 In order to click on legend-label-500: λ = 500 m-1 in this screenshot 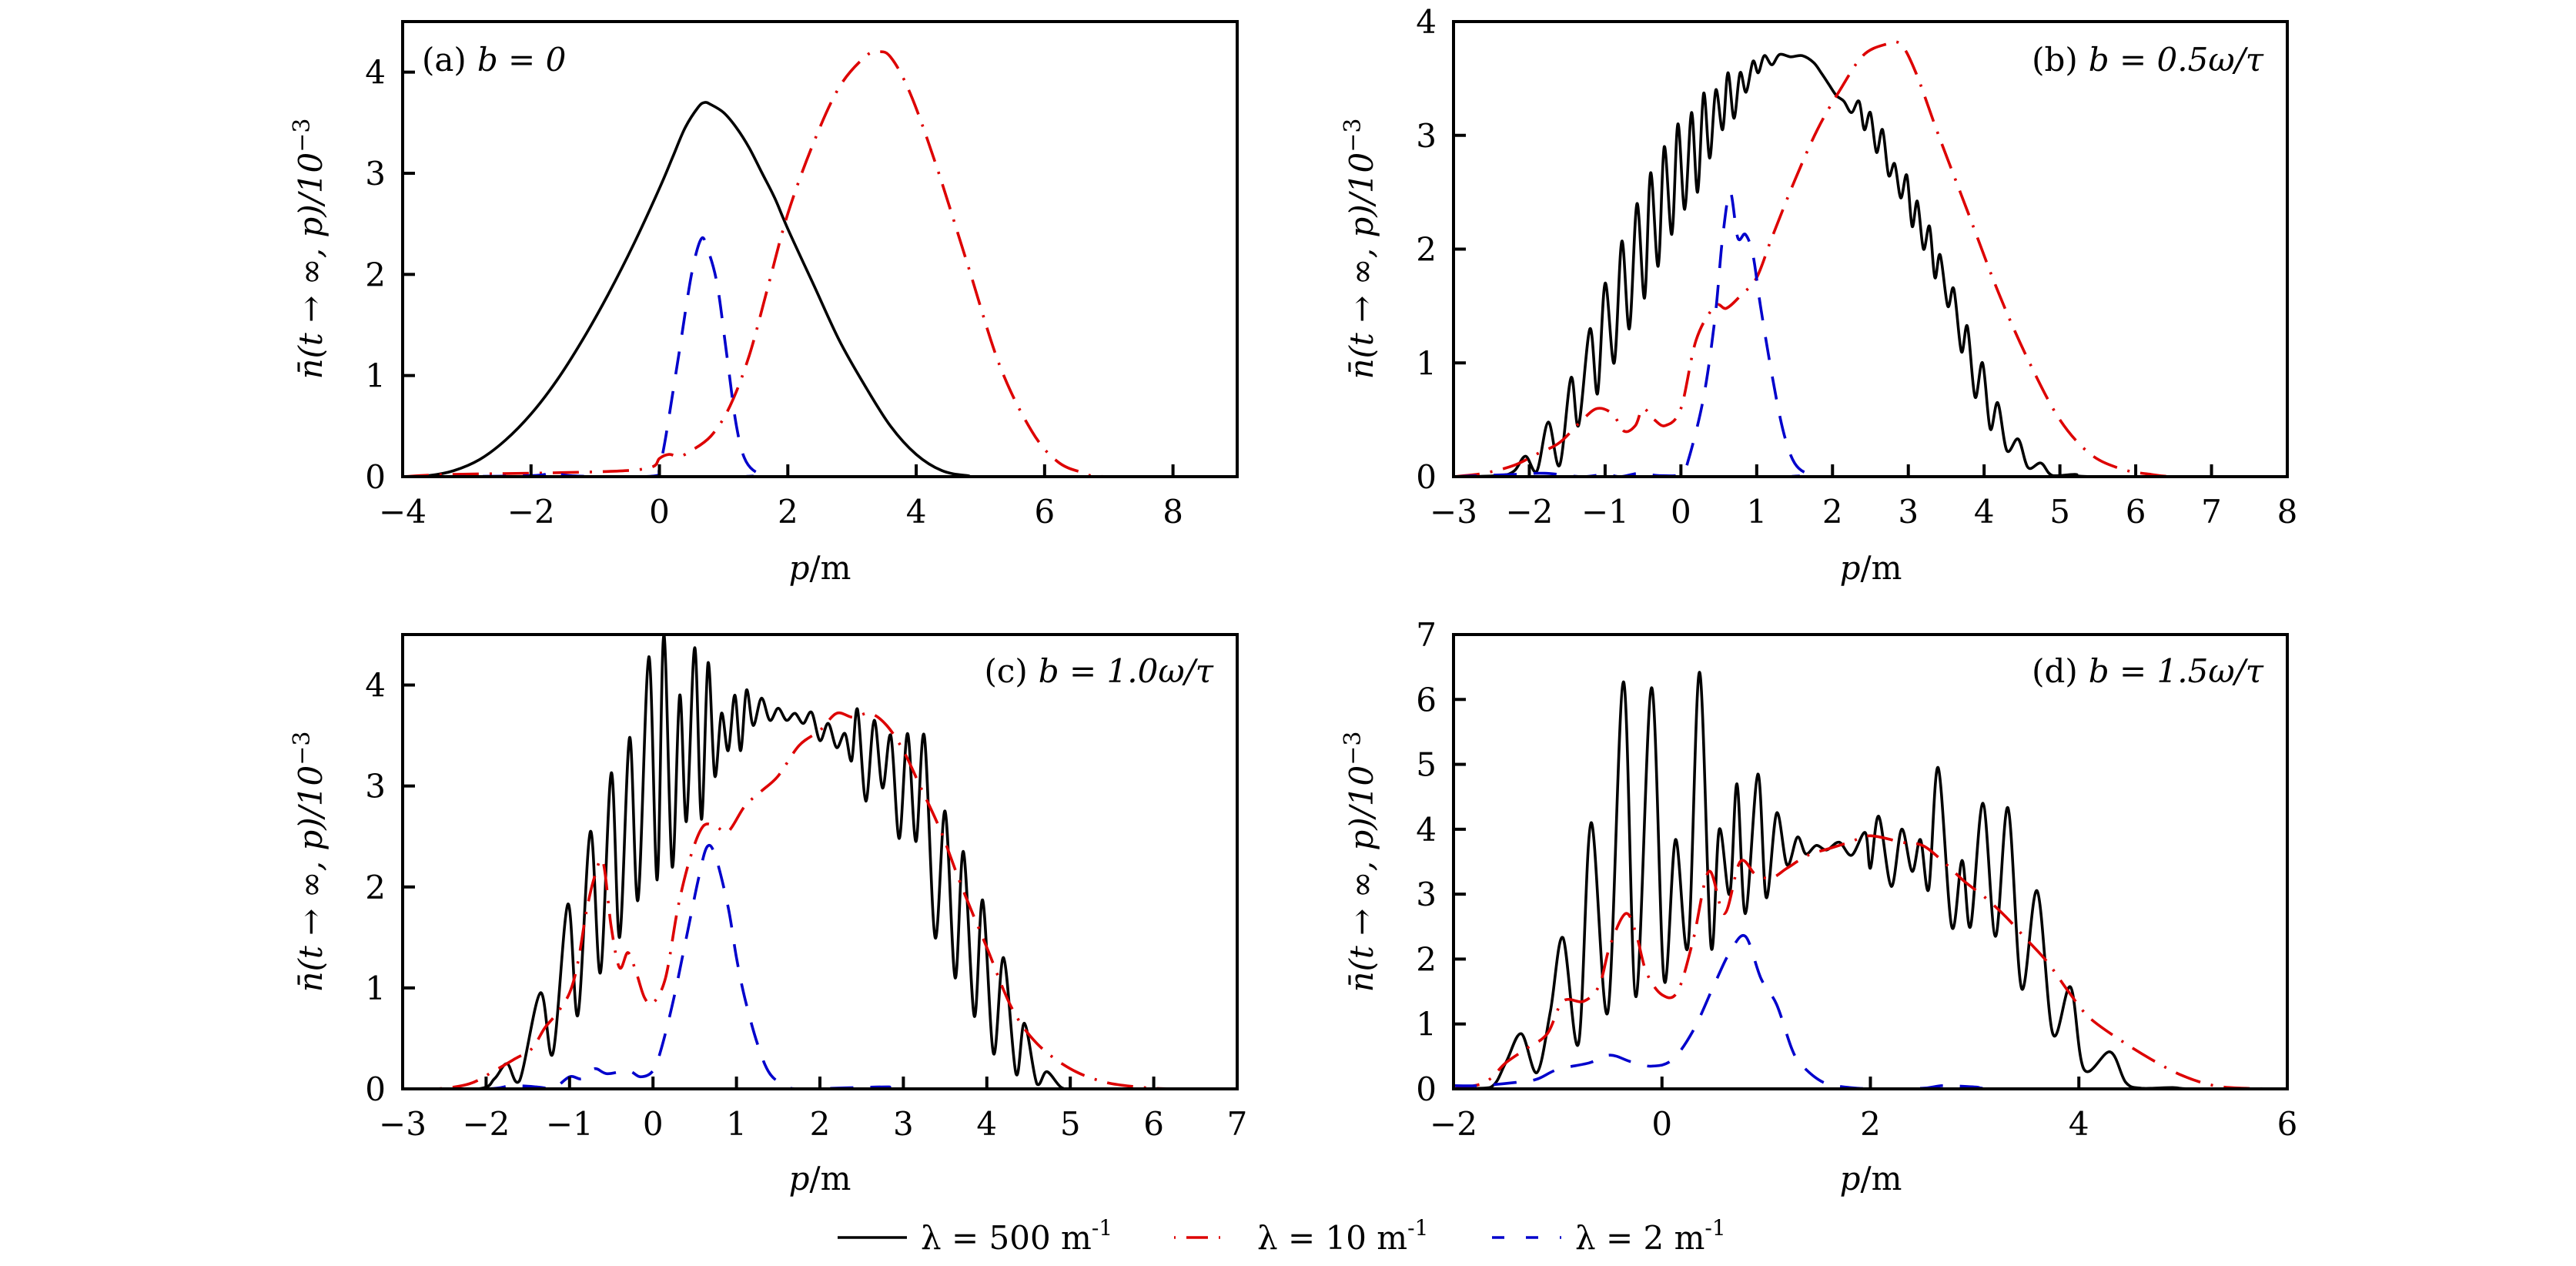, I will do `click(1017, 1236)`.